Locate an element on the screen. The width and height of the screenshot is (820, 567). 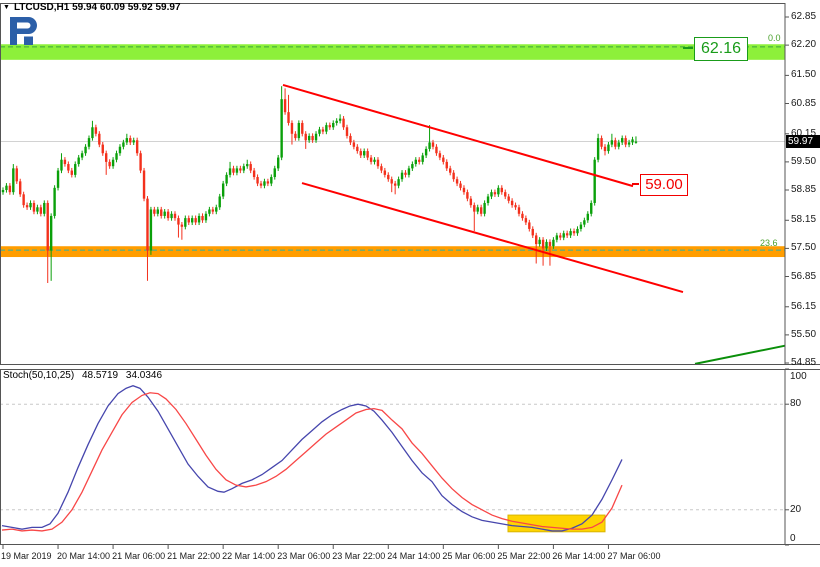
stoch-axis-label: 100 is located at coordinates (798, 376).